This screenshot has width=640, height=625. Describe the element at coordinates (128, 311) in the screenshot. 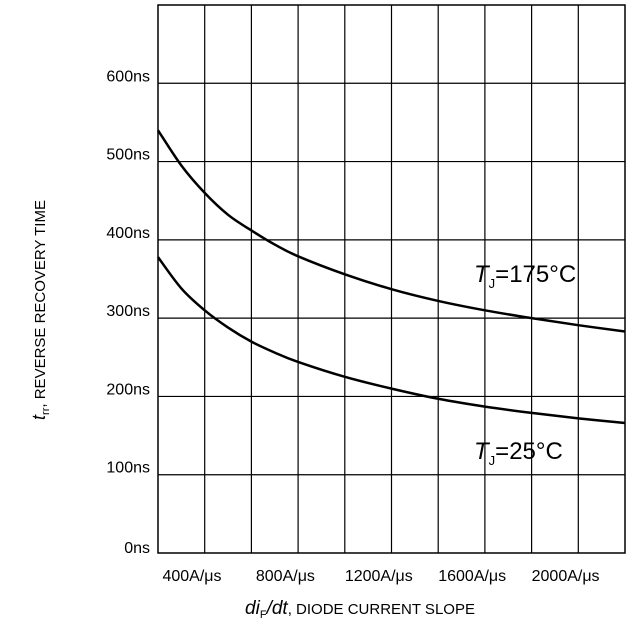

I see `y-tick-label: 300ns` at that location.